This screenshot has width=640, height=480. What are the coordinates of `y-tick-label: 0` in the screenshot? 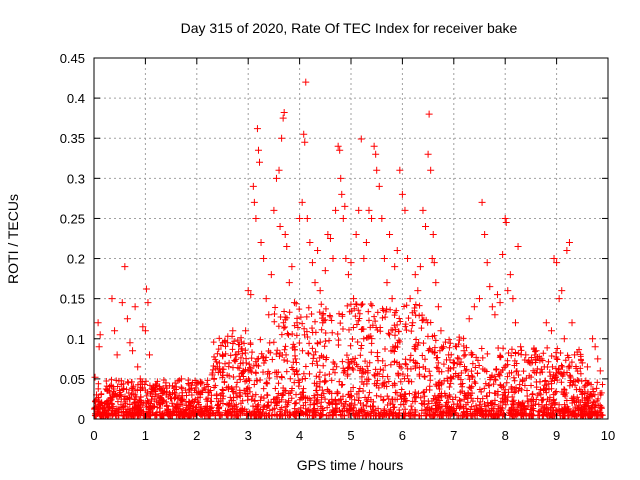 It's located at (81, 419).